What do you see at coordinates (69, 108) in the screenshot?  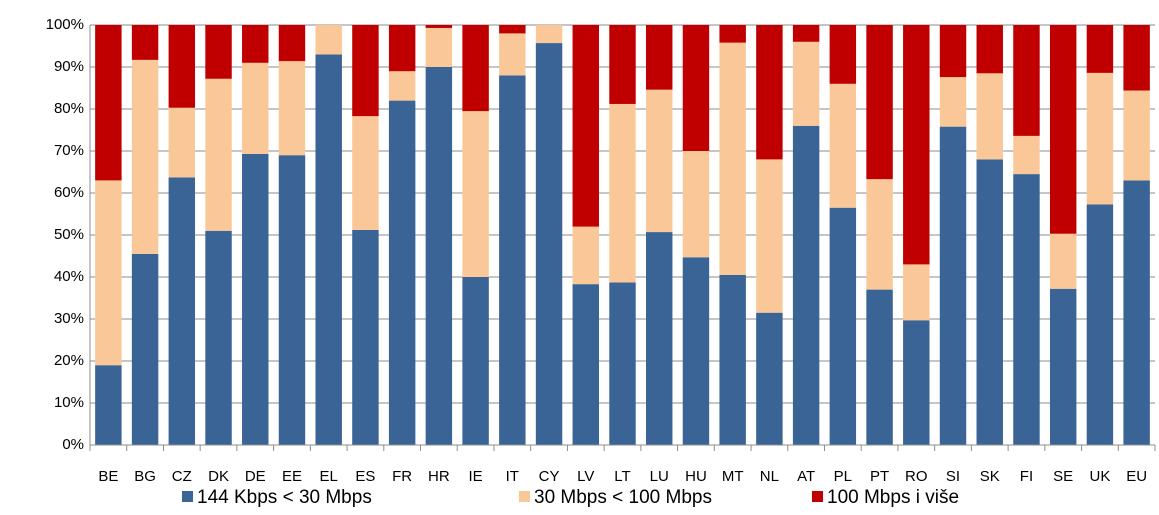 I see `y-tick-label: 80%` at bounding box center [69, 108].